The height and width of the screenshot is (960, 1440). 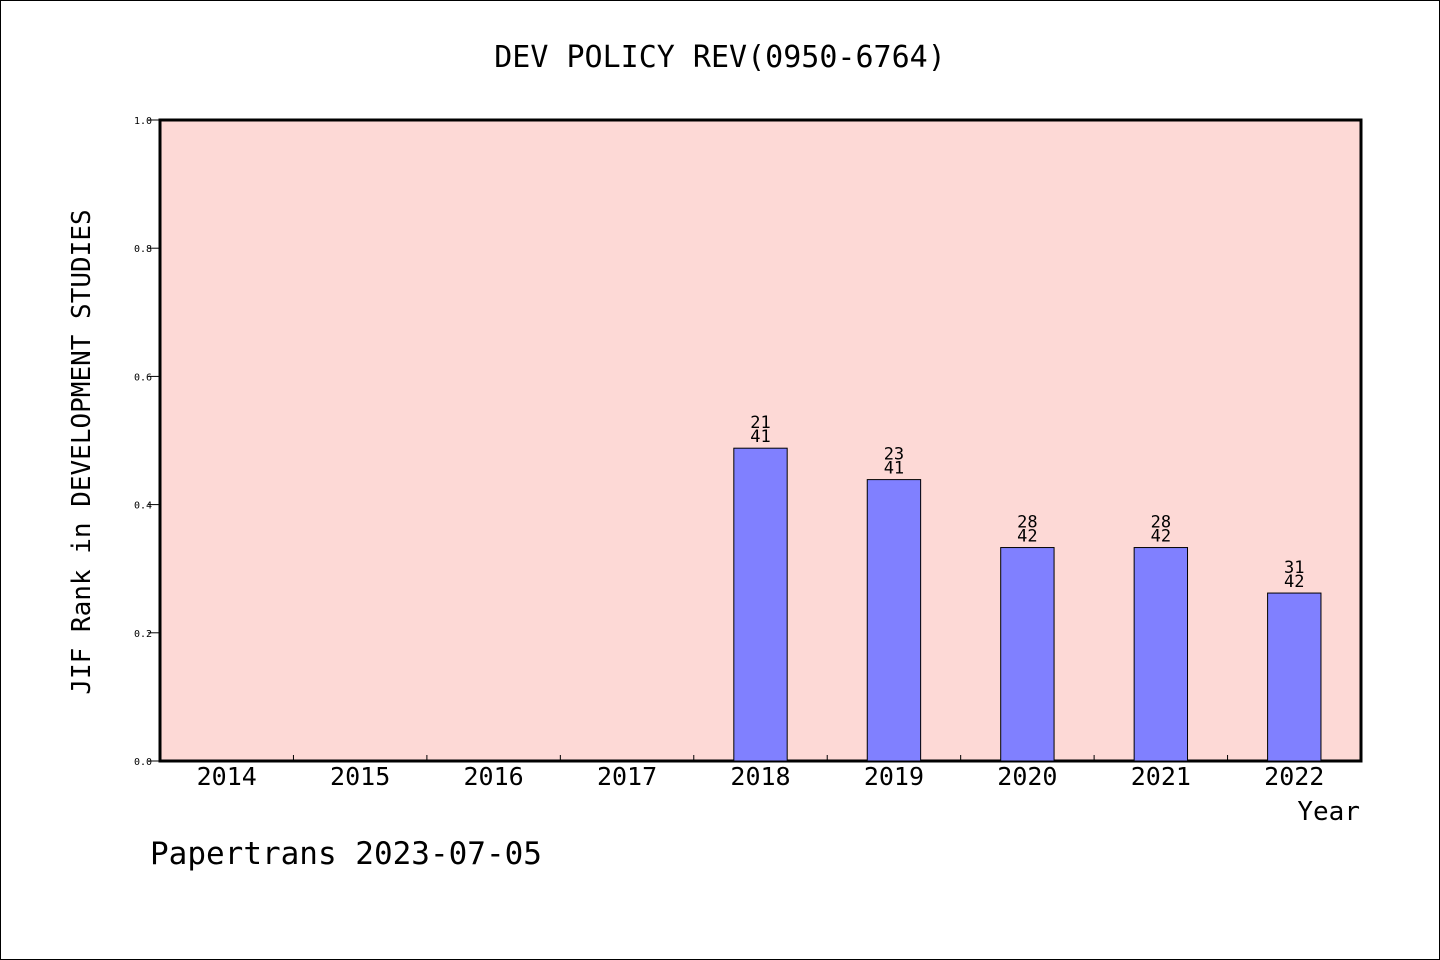 I want to click on y-tick-label: 0.0, so click(x=143, y=762).